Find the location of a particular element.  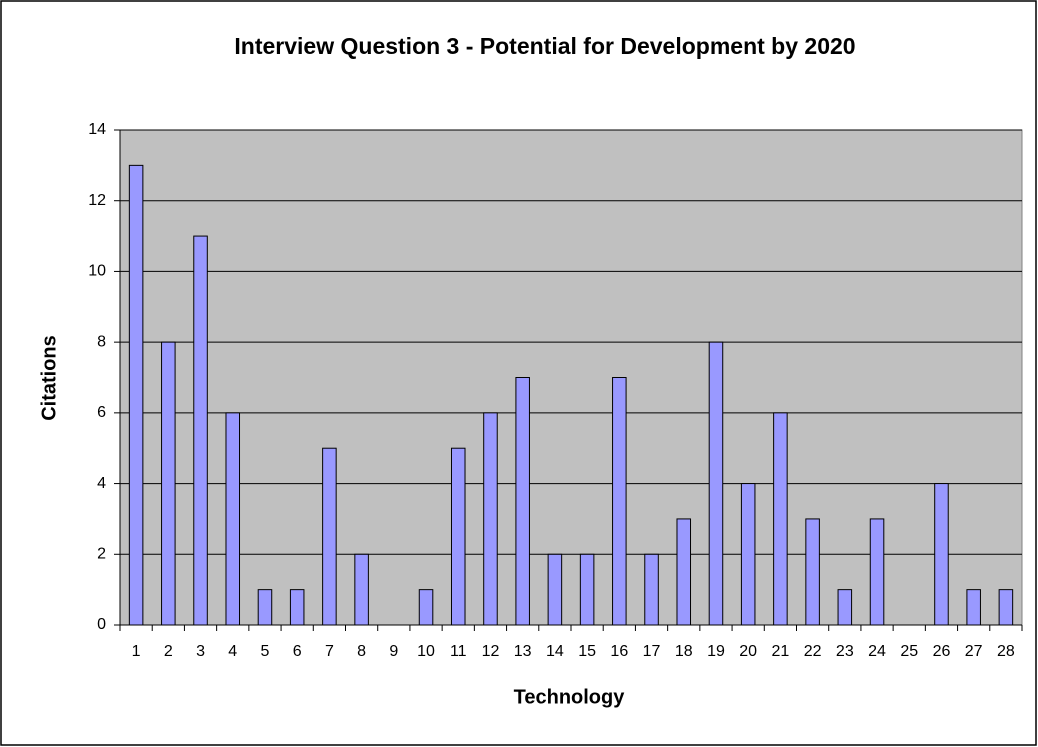

x-tick-label: 13 is located at coordinates (523, 651).